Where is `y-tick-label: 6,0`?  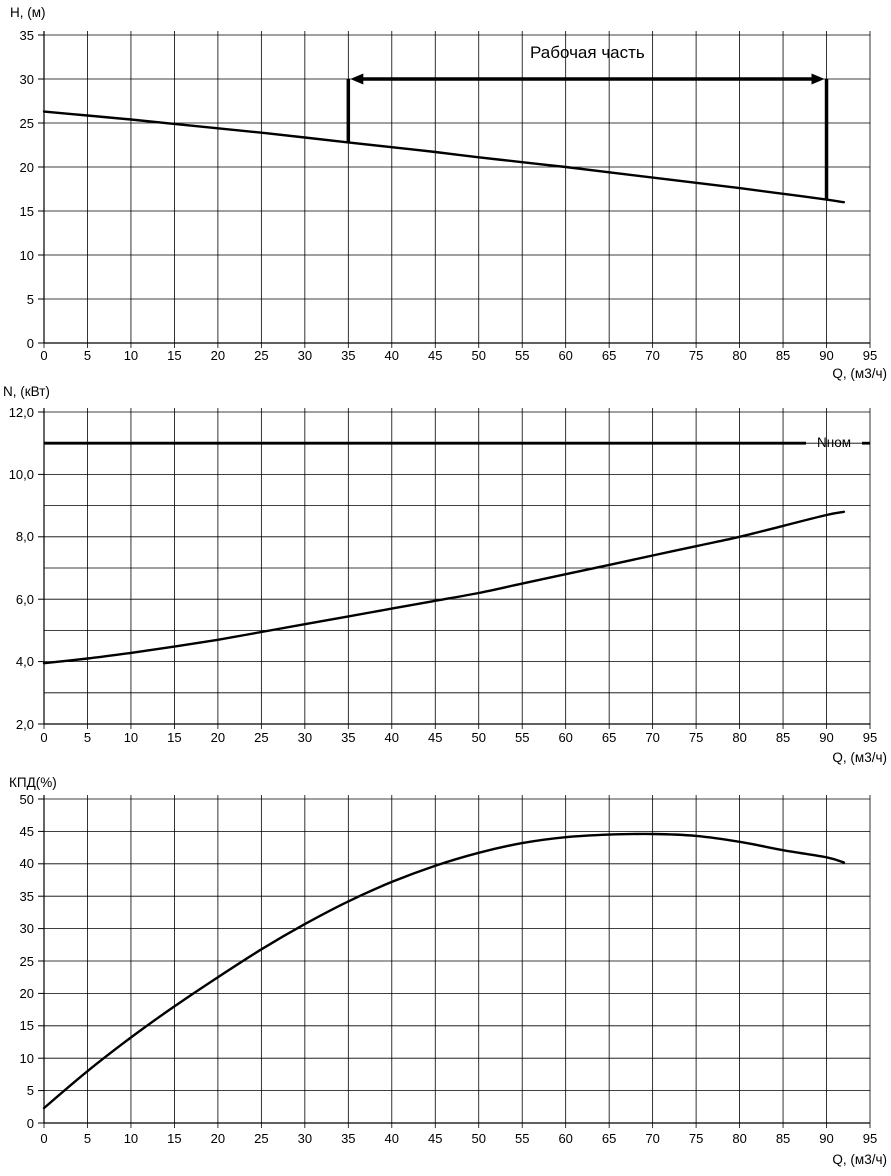 y-tick-label: 6,0 is located at coordinates (24, 599).